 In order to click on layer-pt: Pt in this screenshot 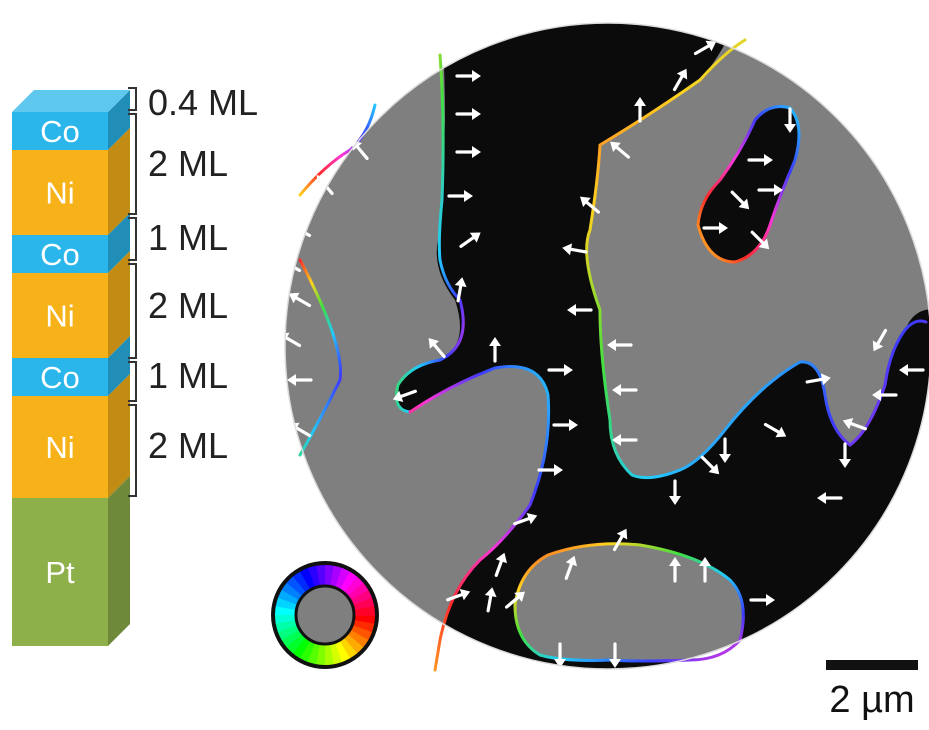, I will do `click(71, 561)`.